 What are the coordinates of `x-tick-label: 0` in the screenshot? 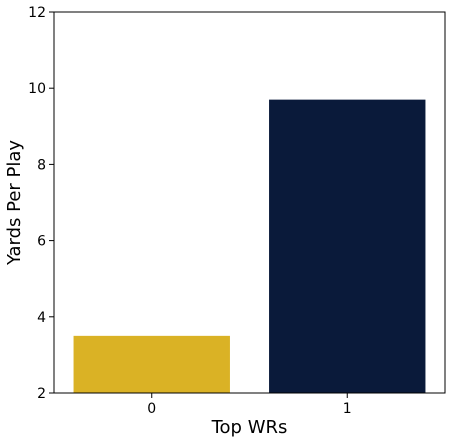 It's located at (151, 409).